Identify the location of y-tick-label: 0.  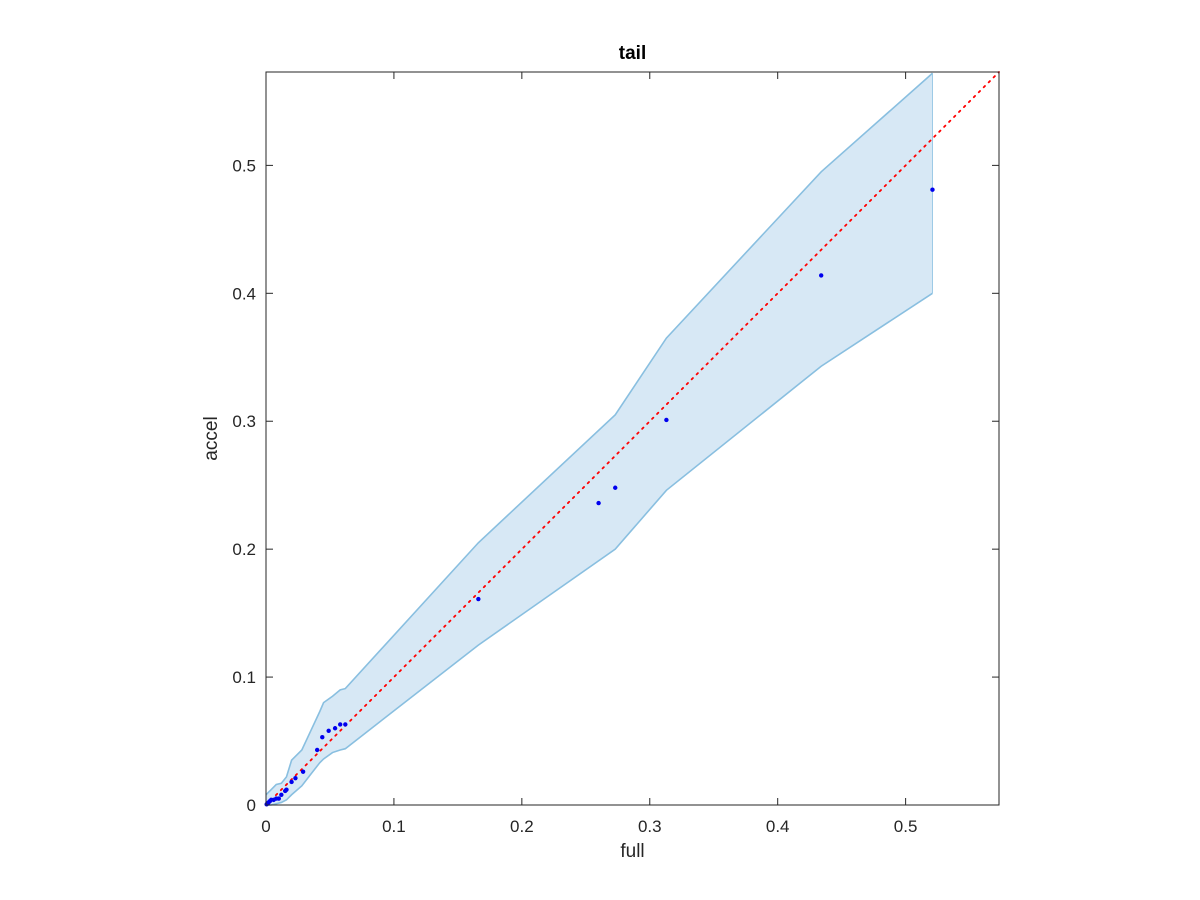
(251, 805).